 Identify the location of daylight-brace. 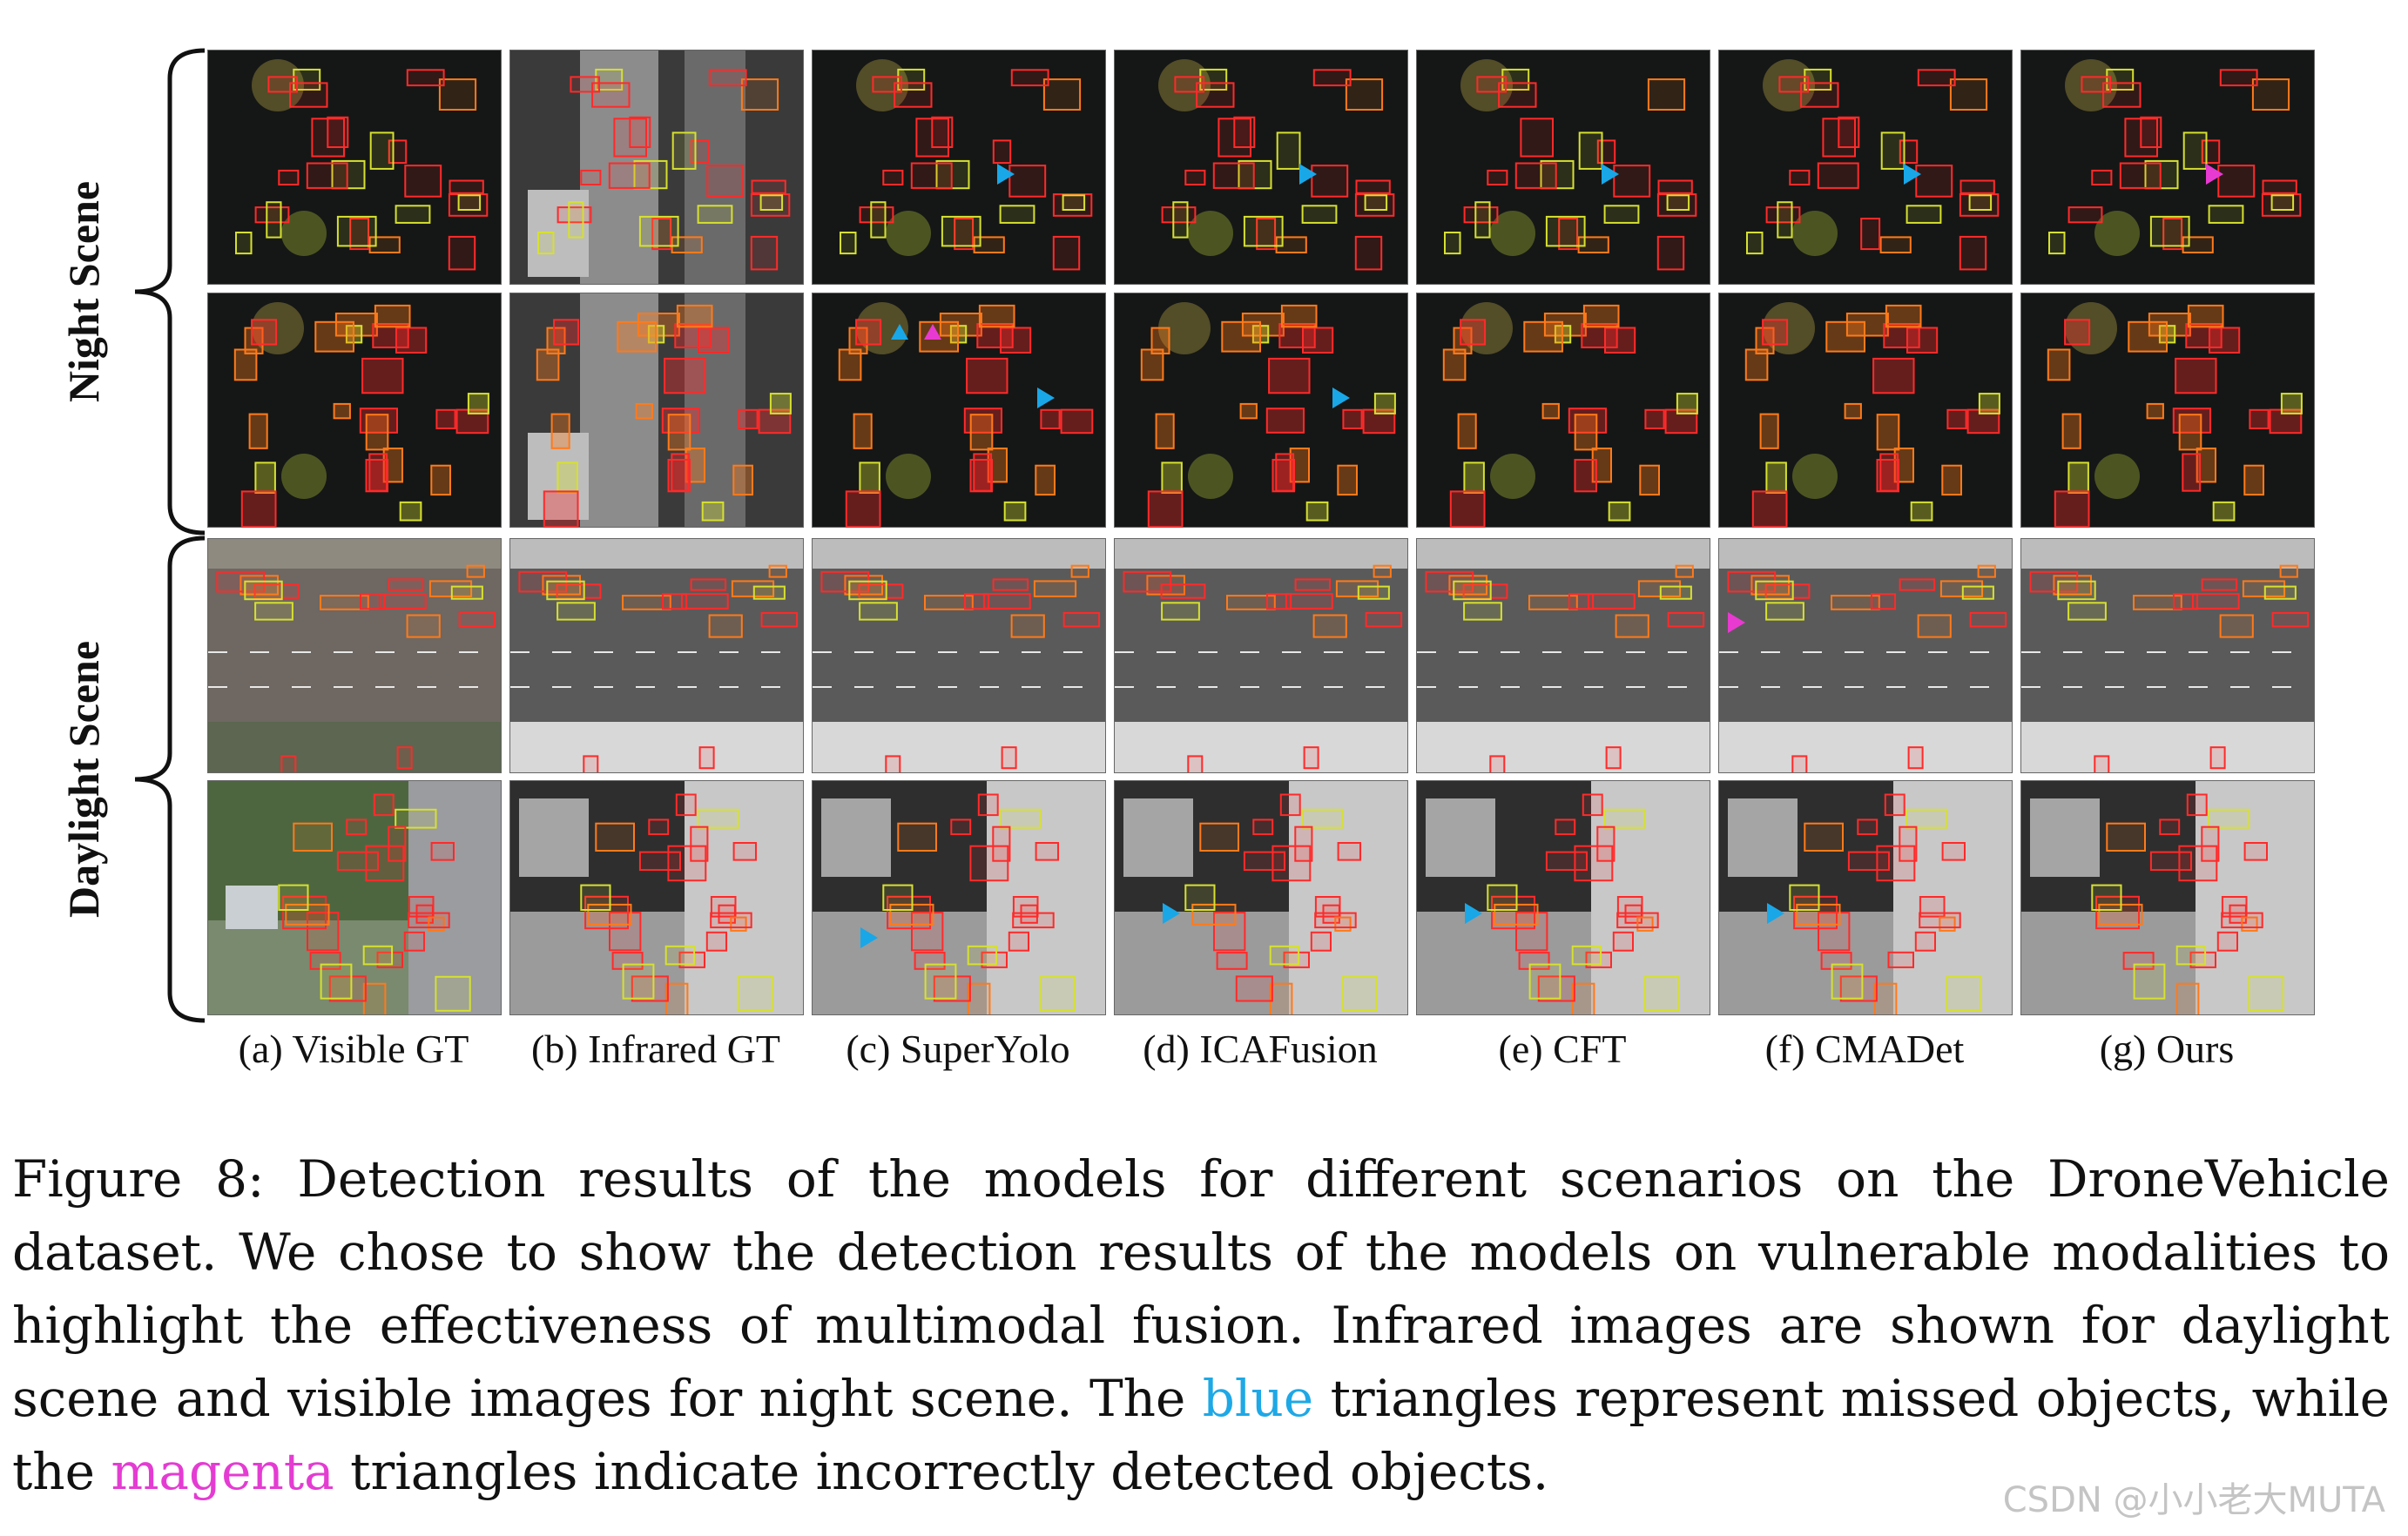
(170, 779).